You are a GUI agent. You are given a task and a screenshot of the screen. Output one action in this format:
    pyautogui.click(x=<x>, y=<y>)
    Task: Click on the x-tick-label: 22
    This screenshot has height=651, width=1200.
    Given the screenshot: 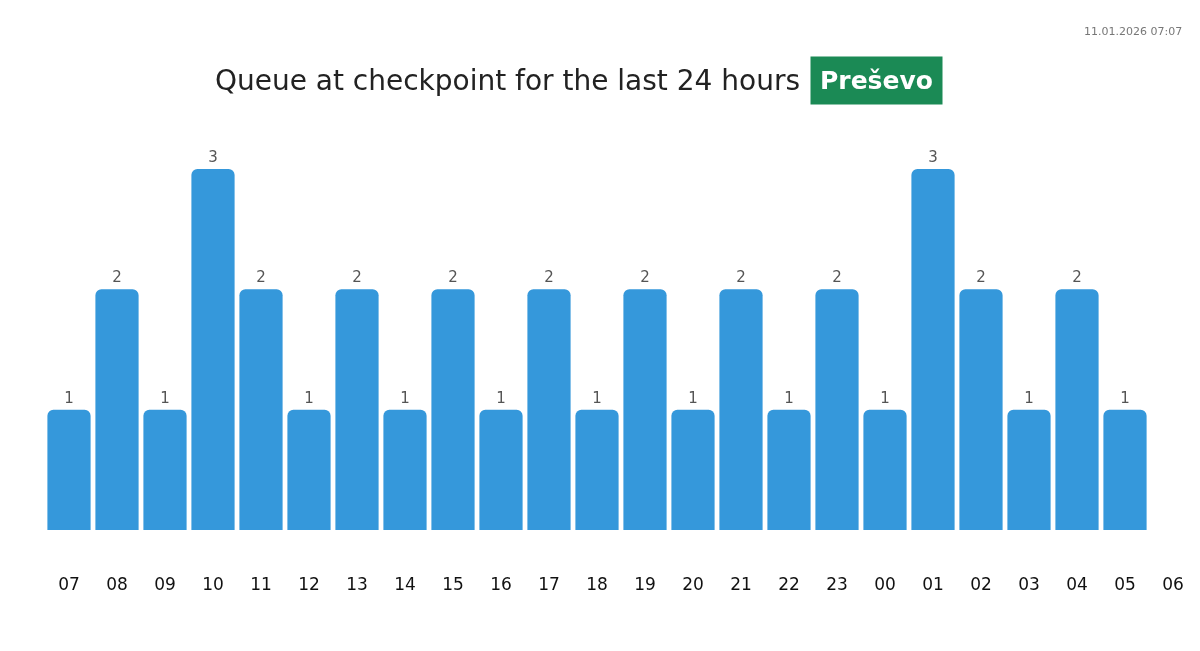 What is the action you would take?
    pyautogui.click(x=789, y=584)
    